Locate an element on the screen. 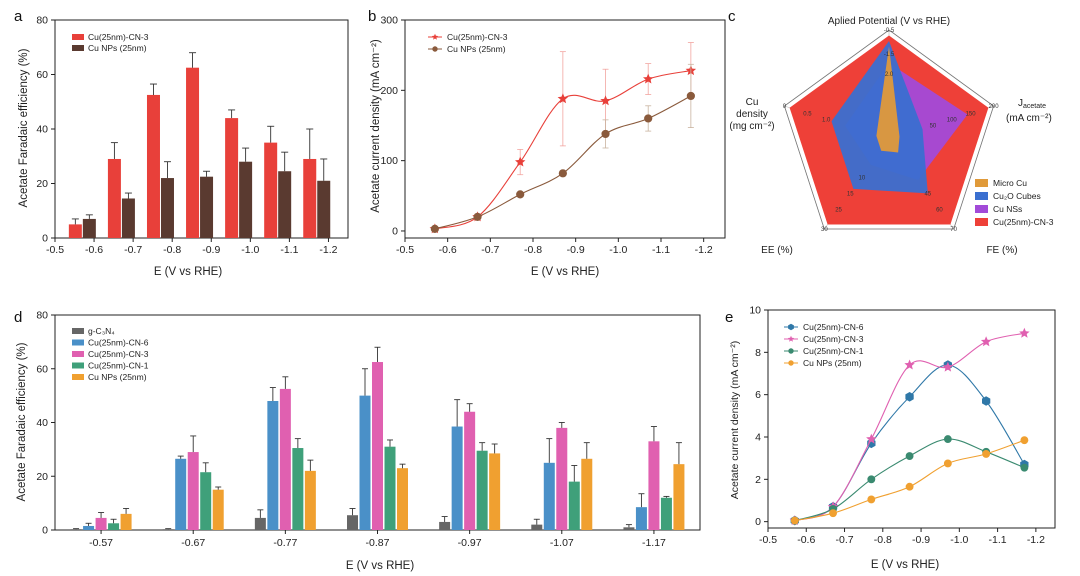  c-jacetate-sub: acetate is located at coordinates (1034, 106).